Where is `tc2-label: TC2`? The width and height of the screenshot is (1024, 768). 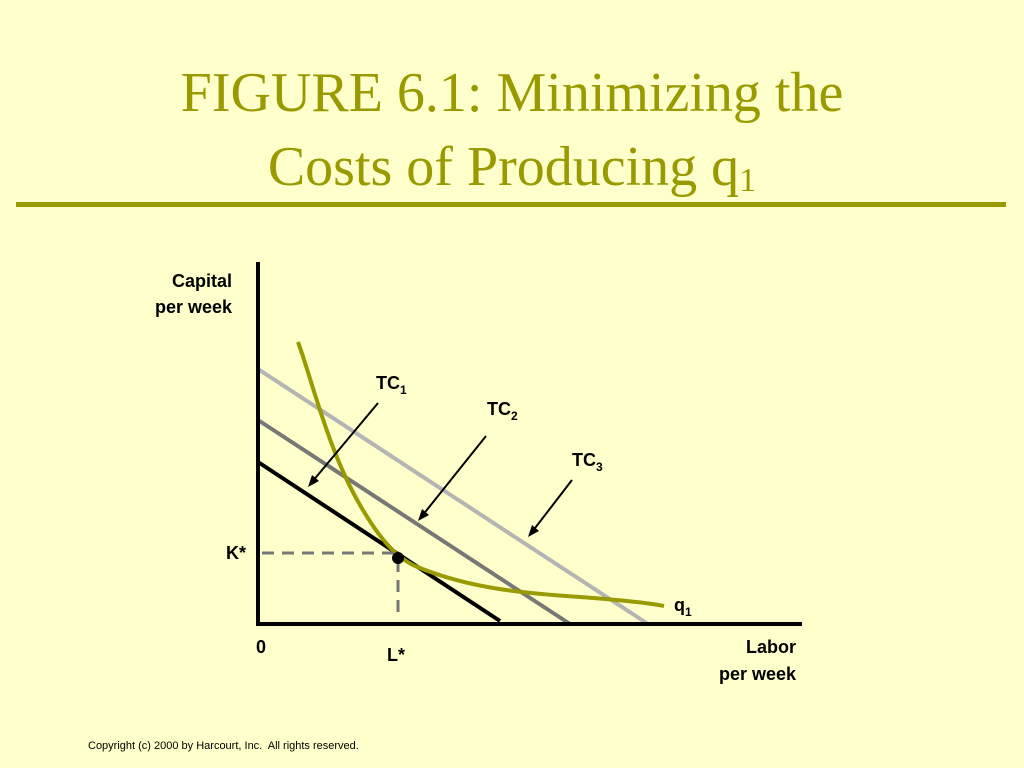 tc2-label: TC2 is located at coordinates (502, 411).